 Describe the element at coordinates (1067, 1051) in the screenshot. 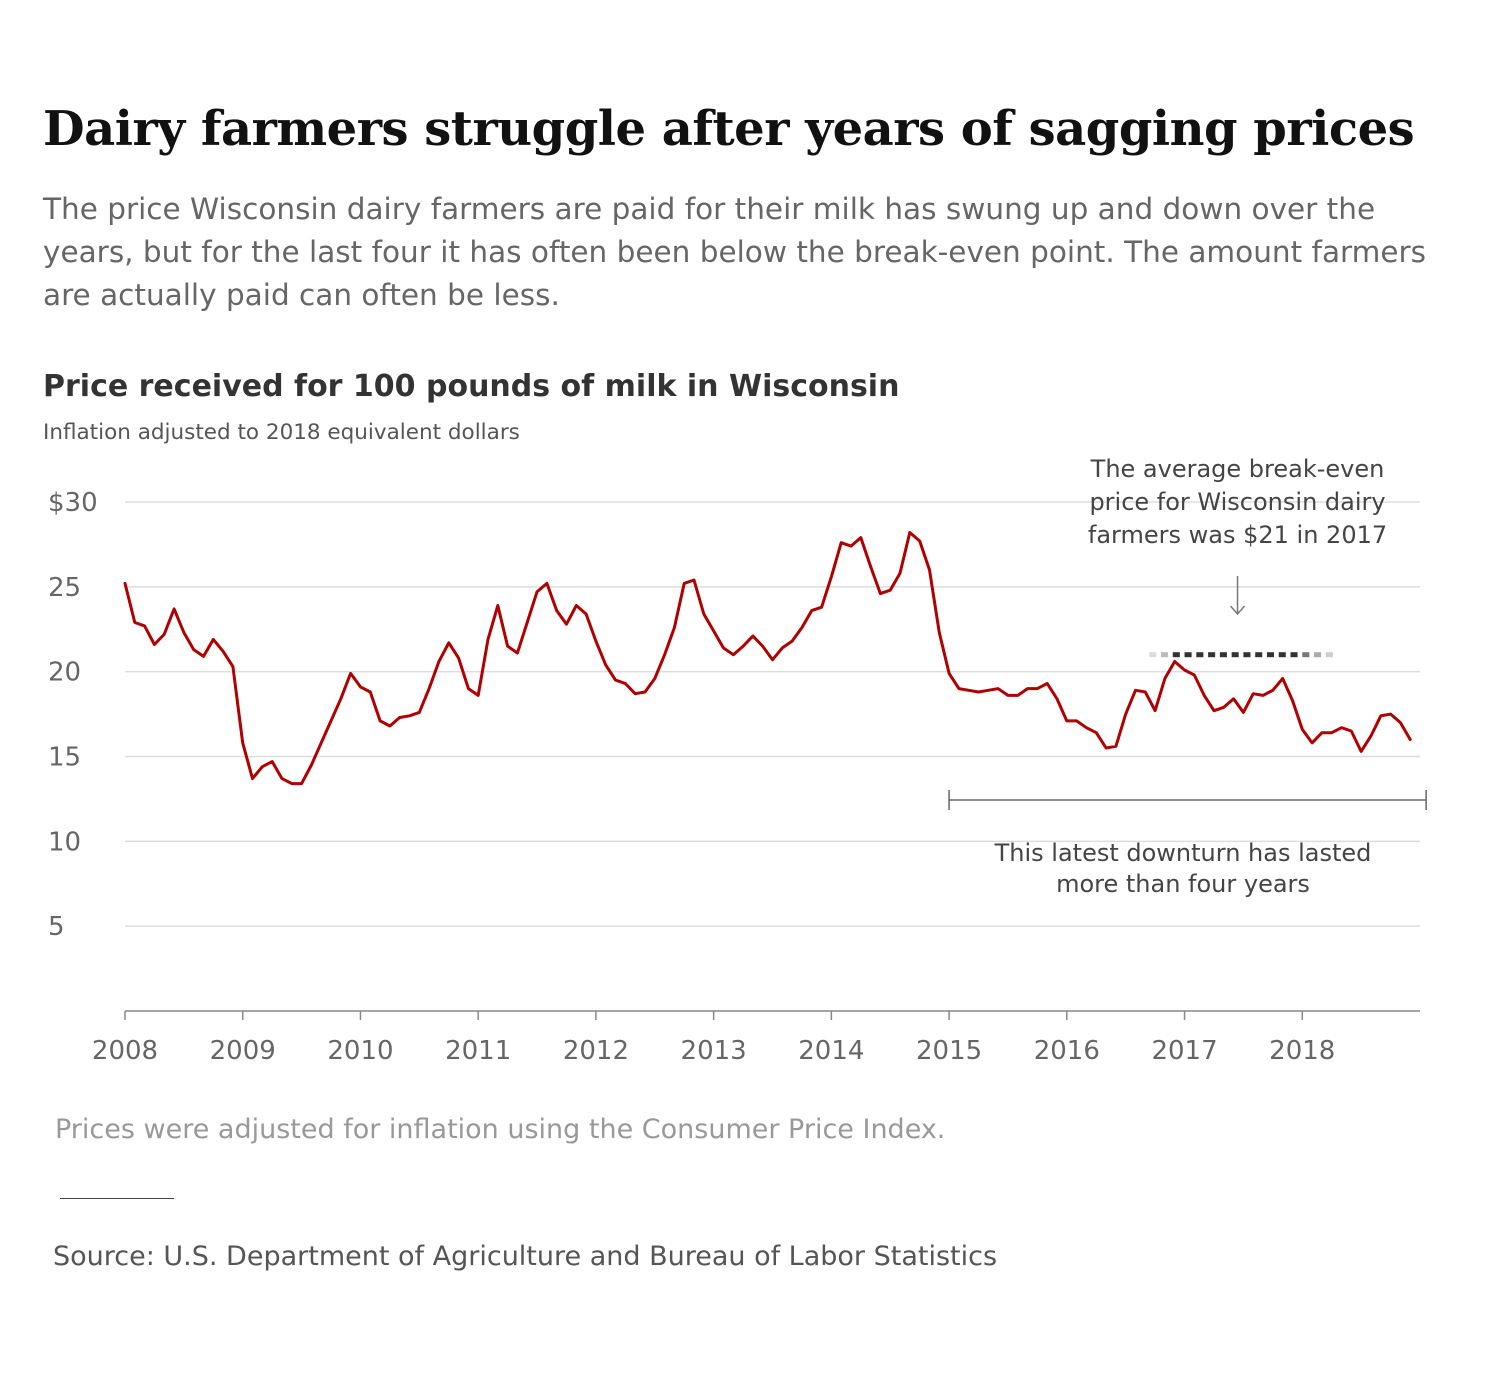

I see `x-tick-label-2016: 2016` at that location.